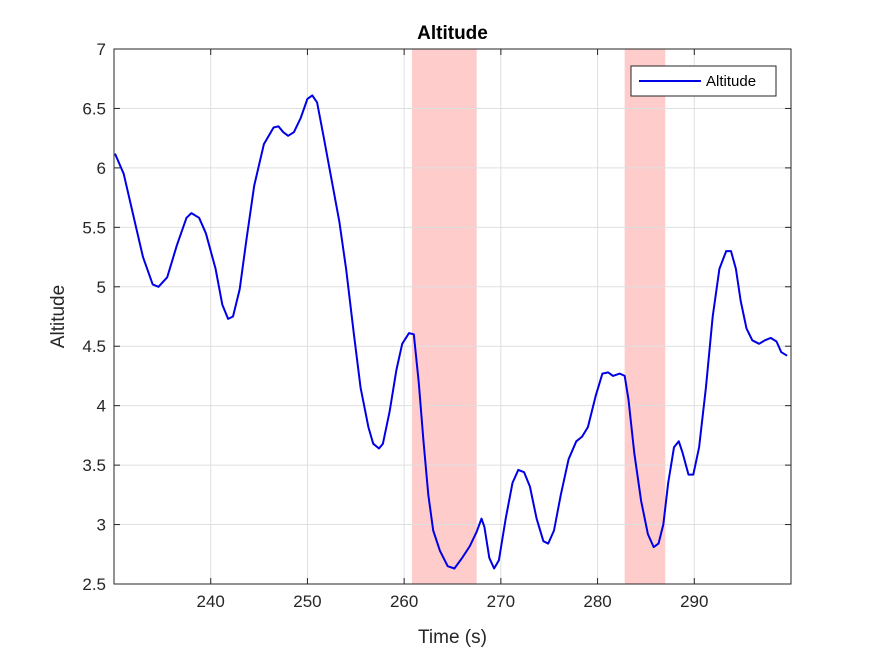 This screenshot has width=875, height=656. What do you see at coordinates (731, 81) in the screenshot?
I see `legend-label-altitude: Altitude` at bounding box center [731, 81].